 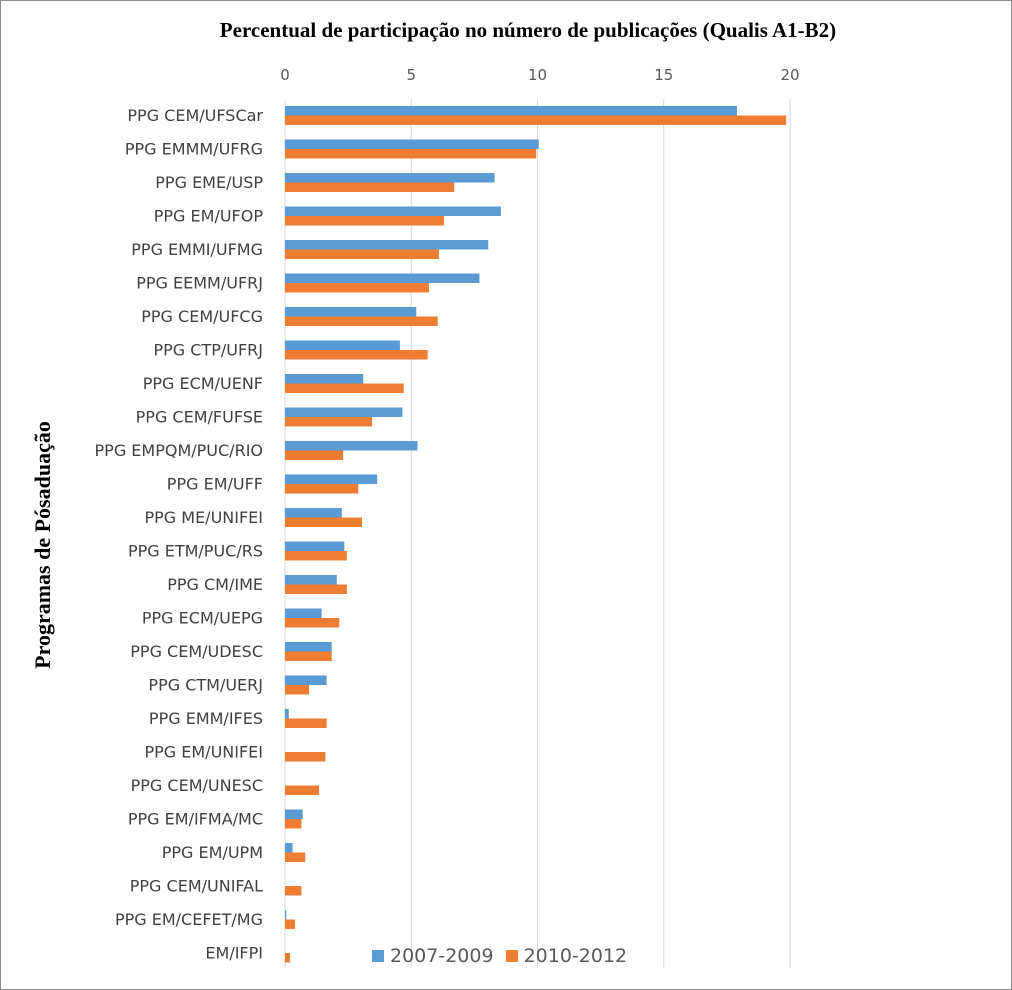 I want to click on category-label-4: PPG EMMI/UFMG, so click(x=197, y=249).